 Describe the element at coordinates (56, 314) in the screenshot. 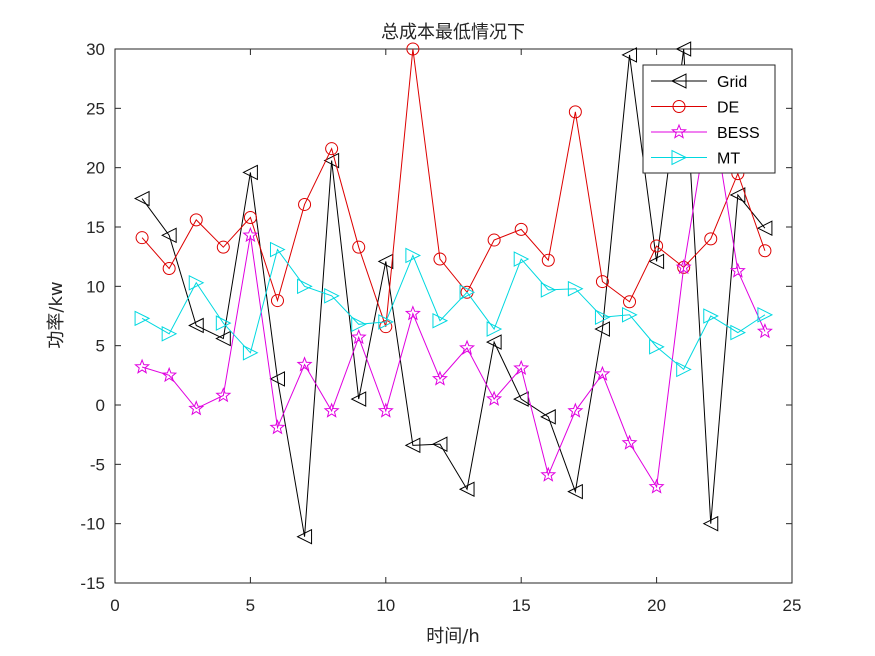

I see `y-axis-label: 功率/kw` at that location.